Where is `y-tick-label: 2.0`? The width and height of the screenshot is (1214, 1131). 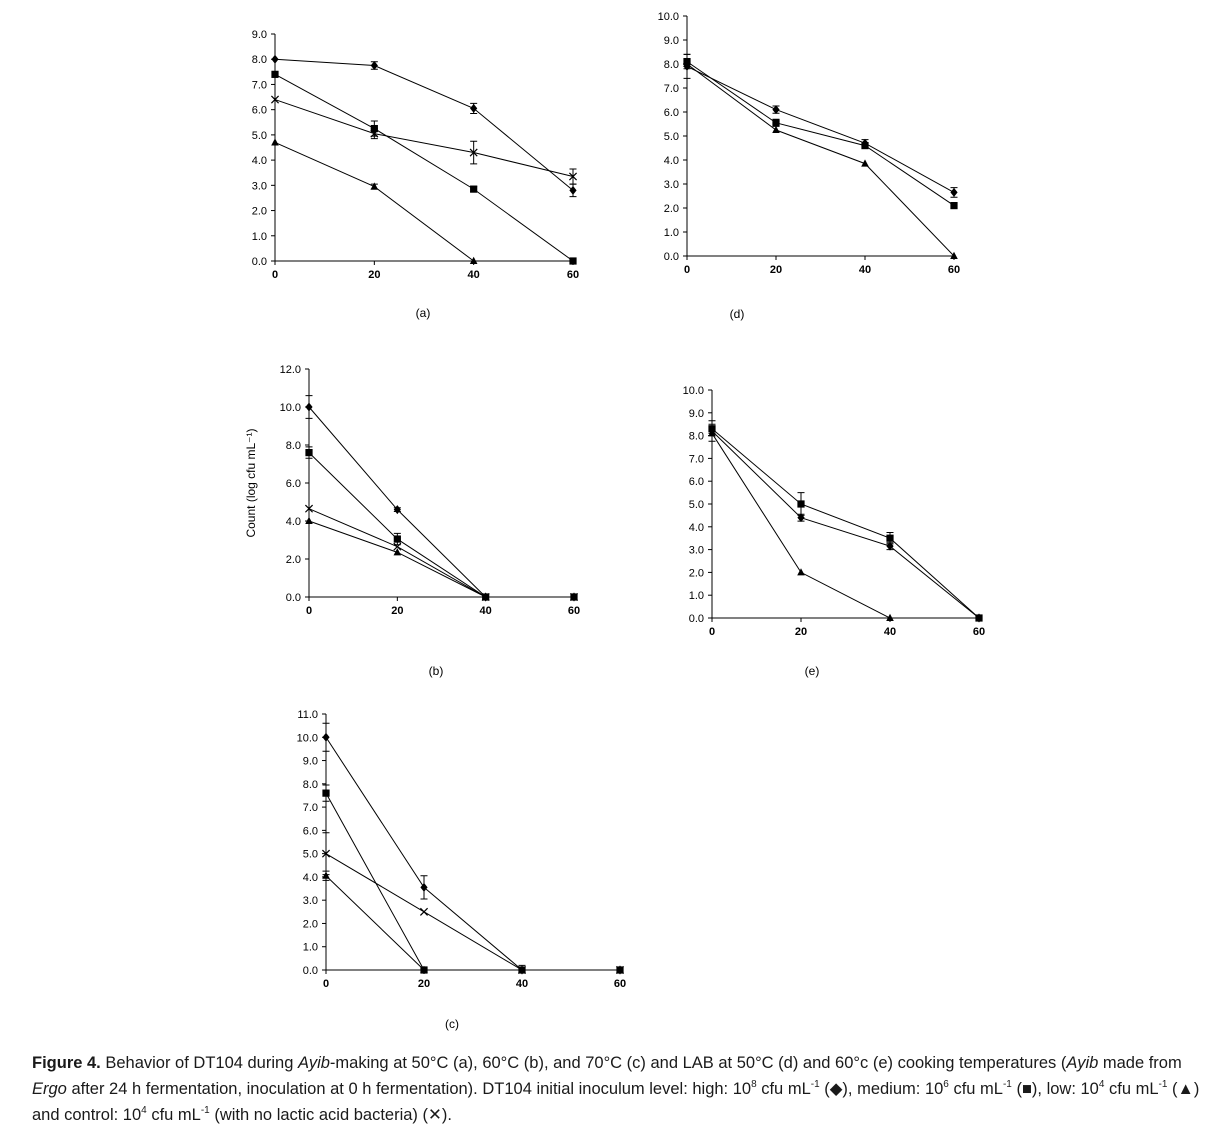
y-tick-label: 2.0 is located at coordinates (671, 209).